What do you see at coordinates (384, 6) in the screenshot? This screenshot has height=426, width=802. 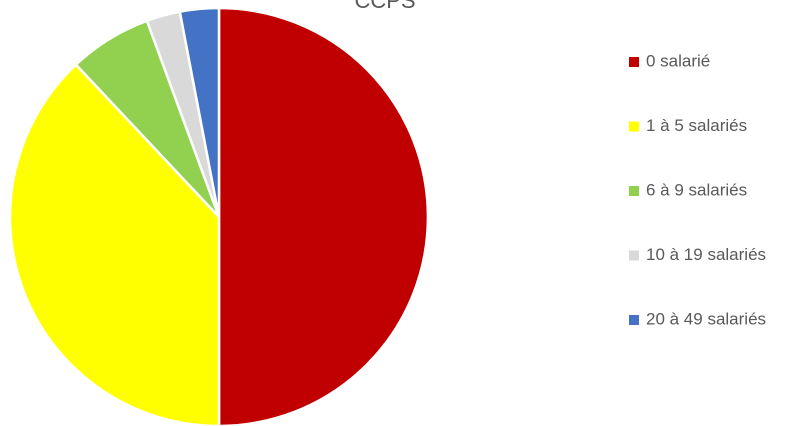 I see `chart-title: CCPS` at bounding box center [384, 6].